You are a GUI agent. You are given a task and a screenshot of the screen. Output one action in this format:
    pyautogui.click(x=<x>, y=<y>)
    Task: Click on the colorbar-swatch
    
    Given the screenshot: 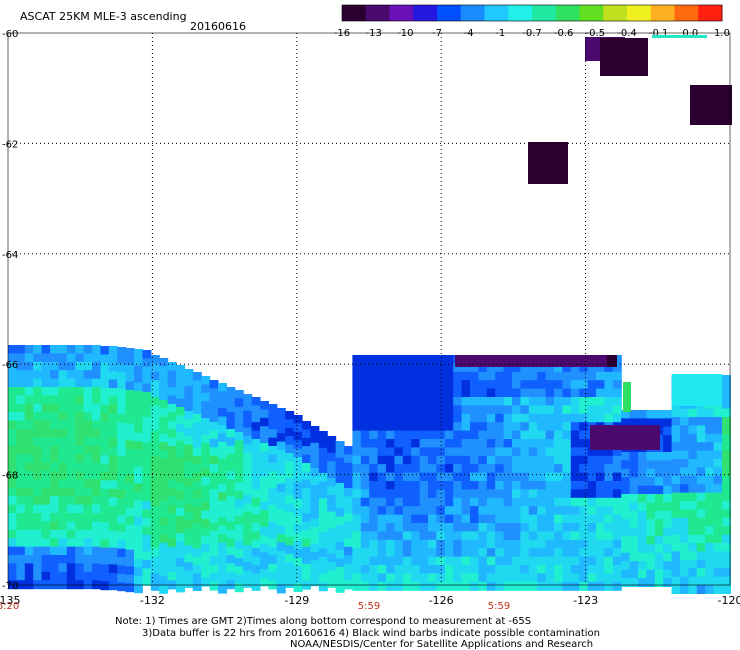 What is the action you would take?
    pyautogui.click(x=354, y=13)
    